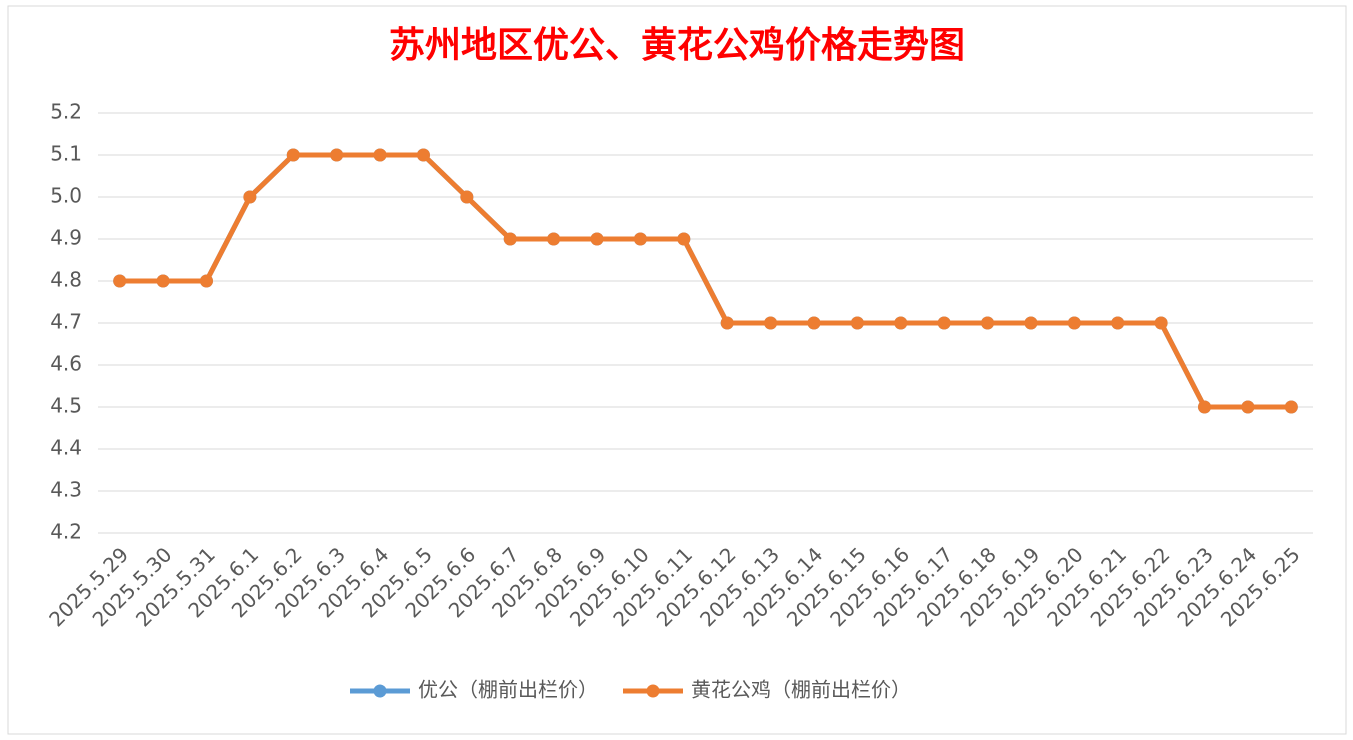 The width and height of the screenshot is (1353, 740). I want to click on y-tick-label: 5.2, so click(66, 112).